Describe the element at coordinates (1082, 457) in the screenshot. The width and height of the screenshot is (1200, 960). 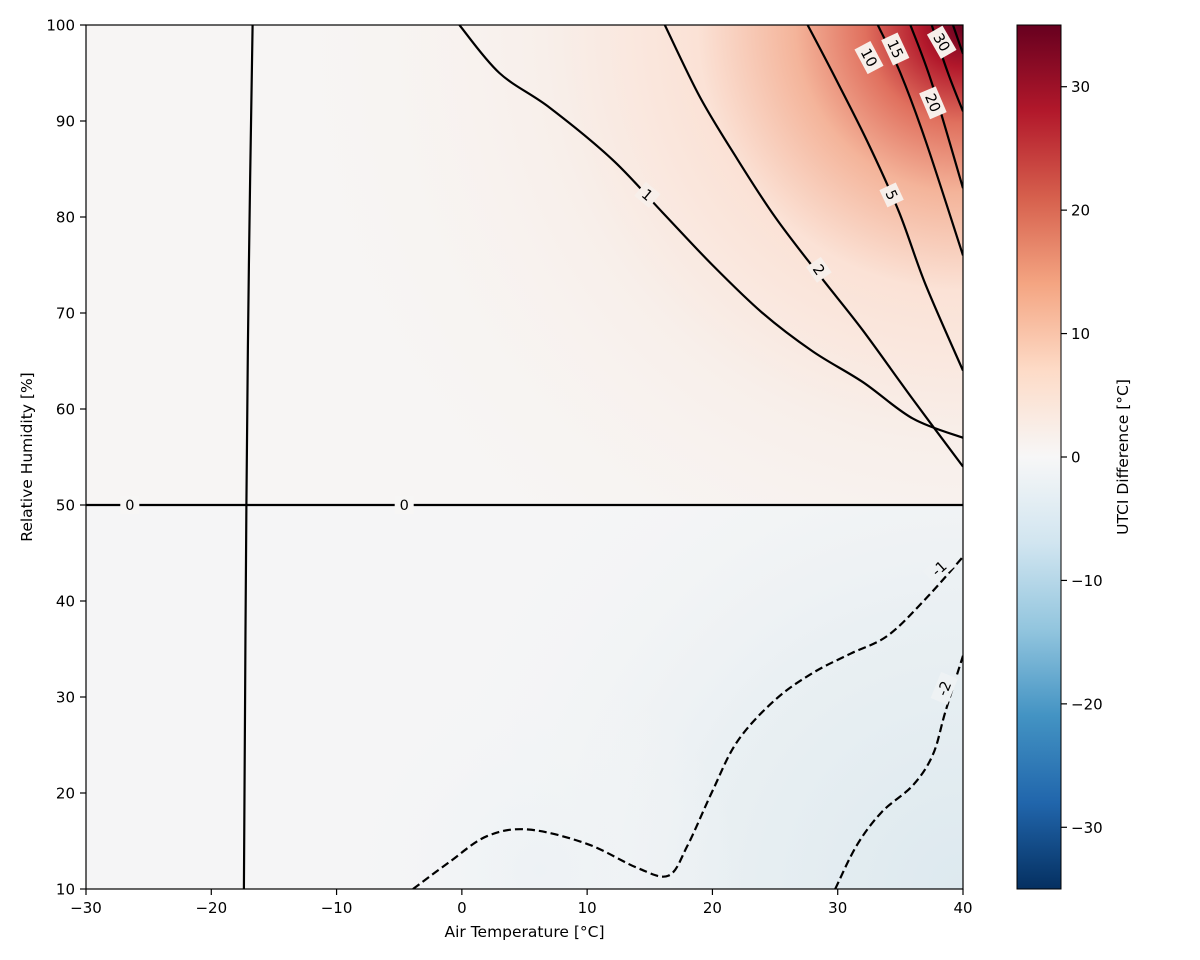
I see `colorbar-ticks: −30 −20 −10 0 10 20 30` at that location.